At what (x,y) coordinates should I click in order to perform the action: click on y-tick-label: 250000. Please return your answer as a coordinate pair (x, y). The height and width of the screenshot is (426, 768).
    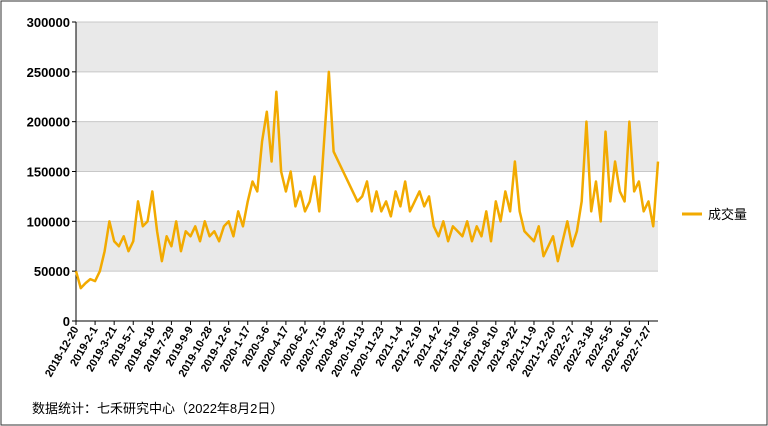
    Looking at the image, I should click on (48, 72).